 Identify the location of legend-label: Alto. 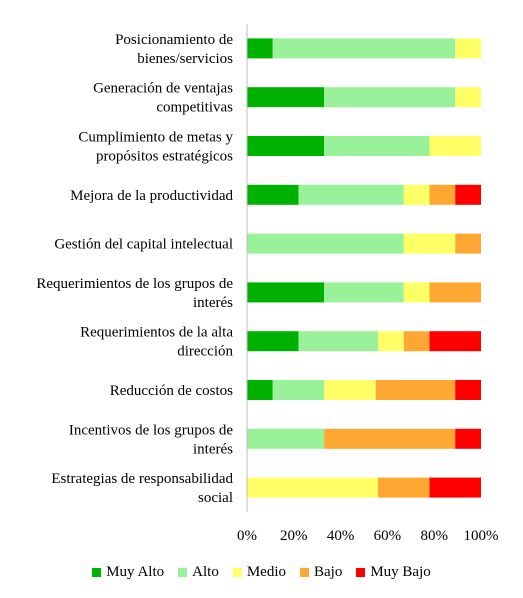
(205, 571).